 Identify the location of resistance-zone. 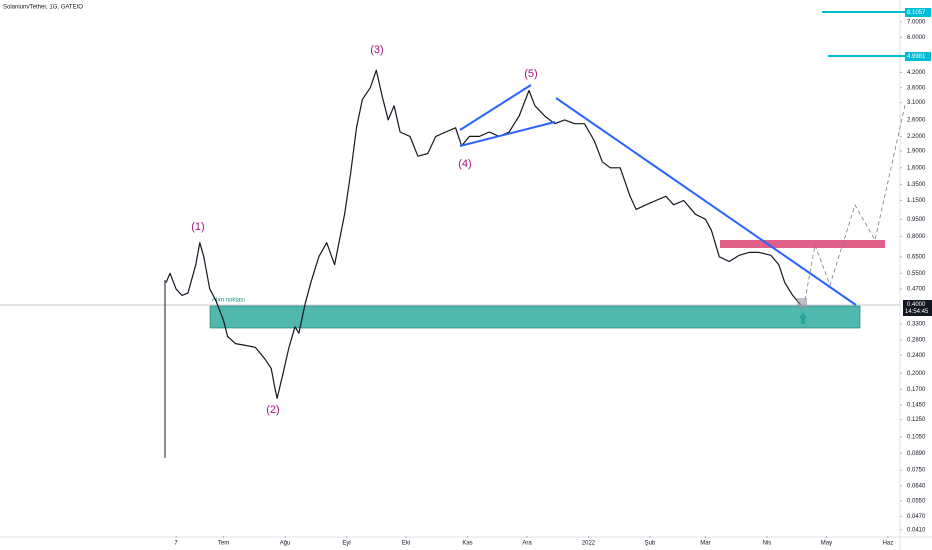
(802, 244).